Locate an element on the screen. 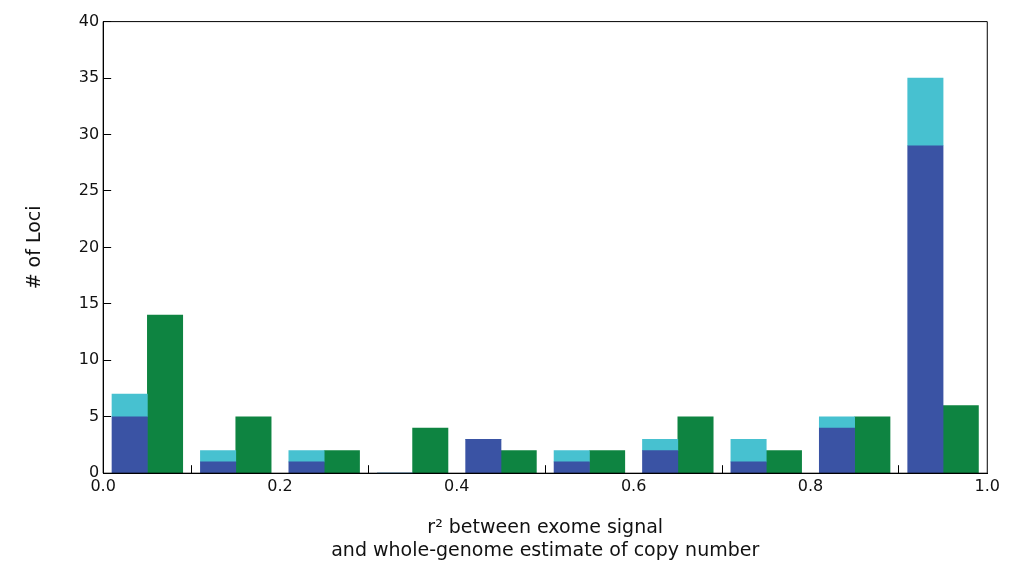 Image resolution: width=1012 pixels, height=571 pixels. y-tick-label: 15 is located at coordinates (89, 303).